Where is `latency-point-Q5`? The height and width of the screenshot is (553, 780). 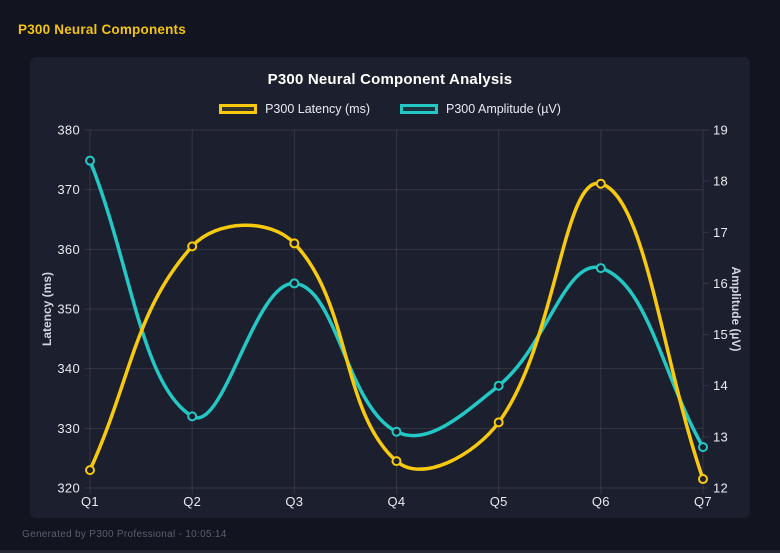 latency-point-Q5 is located at coordinates (498, 422).